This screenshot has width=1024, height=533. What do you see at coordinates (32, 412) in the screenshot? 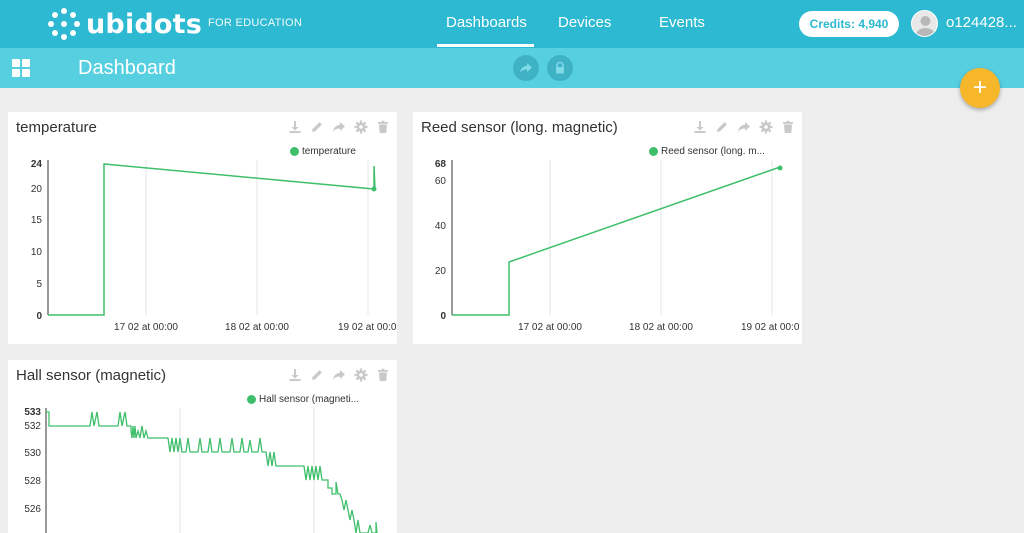
I see `y-max-label: 533` at bounding box center [32, 412].